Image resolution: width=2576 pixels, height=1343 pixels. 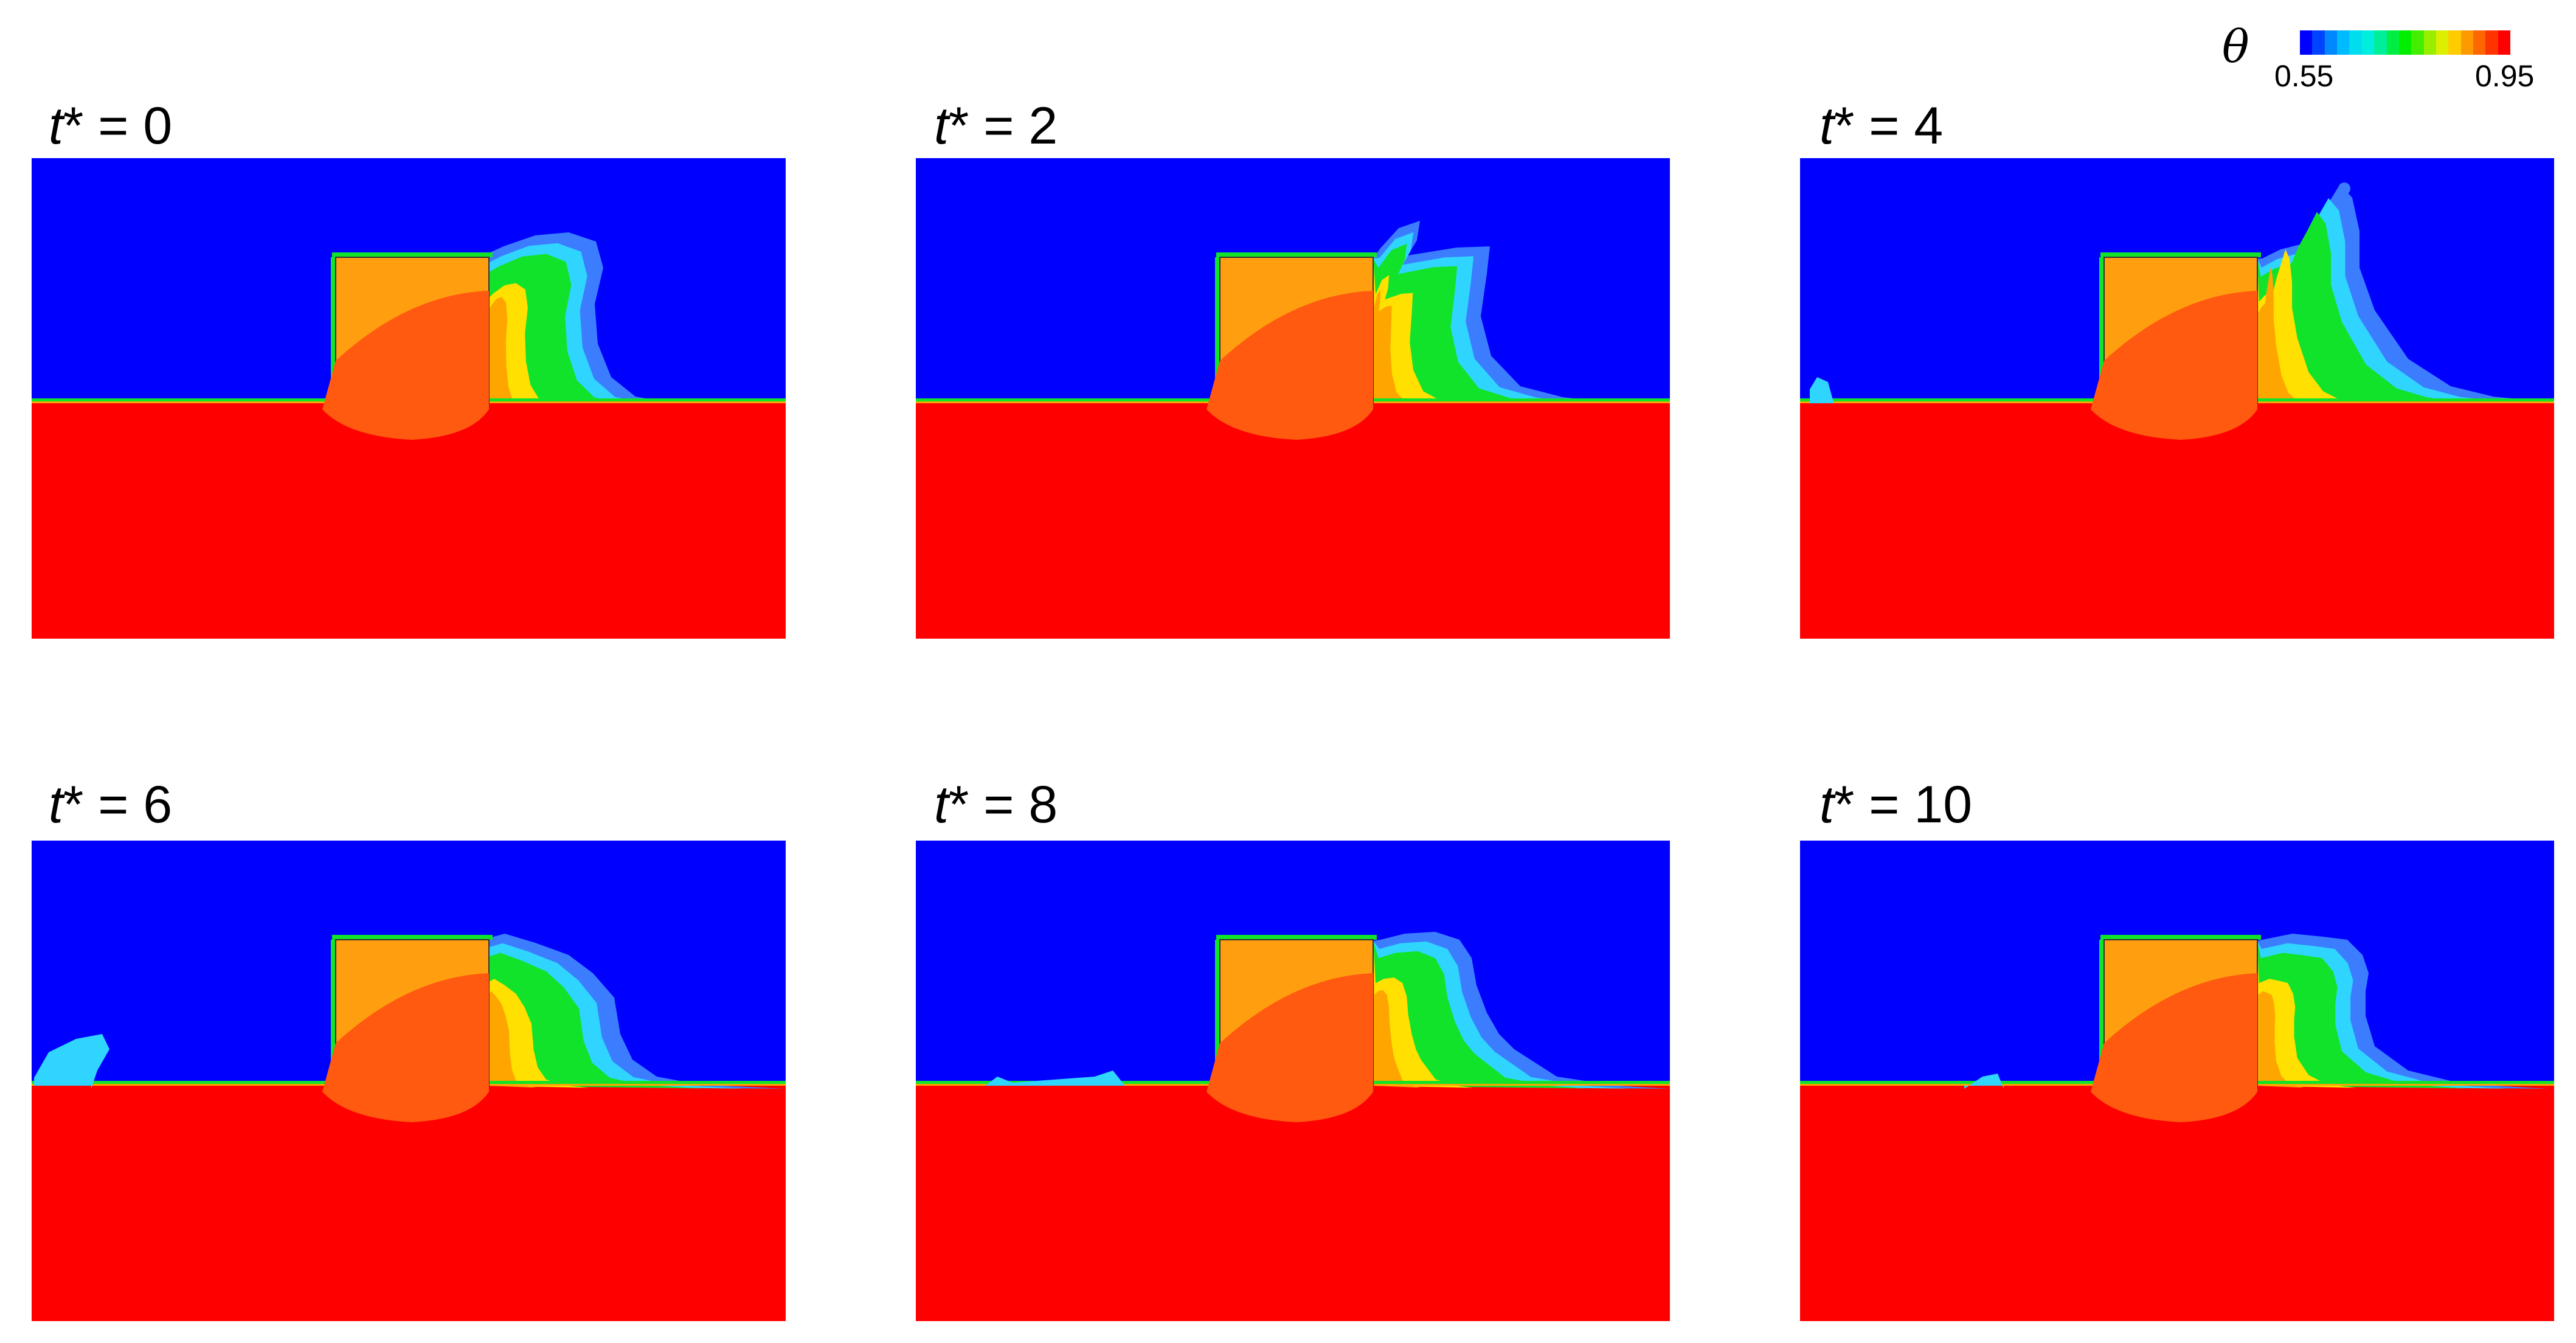 I want to click on legend-symbol: θ, so click(x=2235, y=47).